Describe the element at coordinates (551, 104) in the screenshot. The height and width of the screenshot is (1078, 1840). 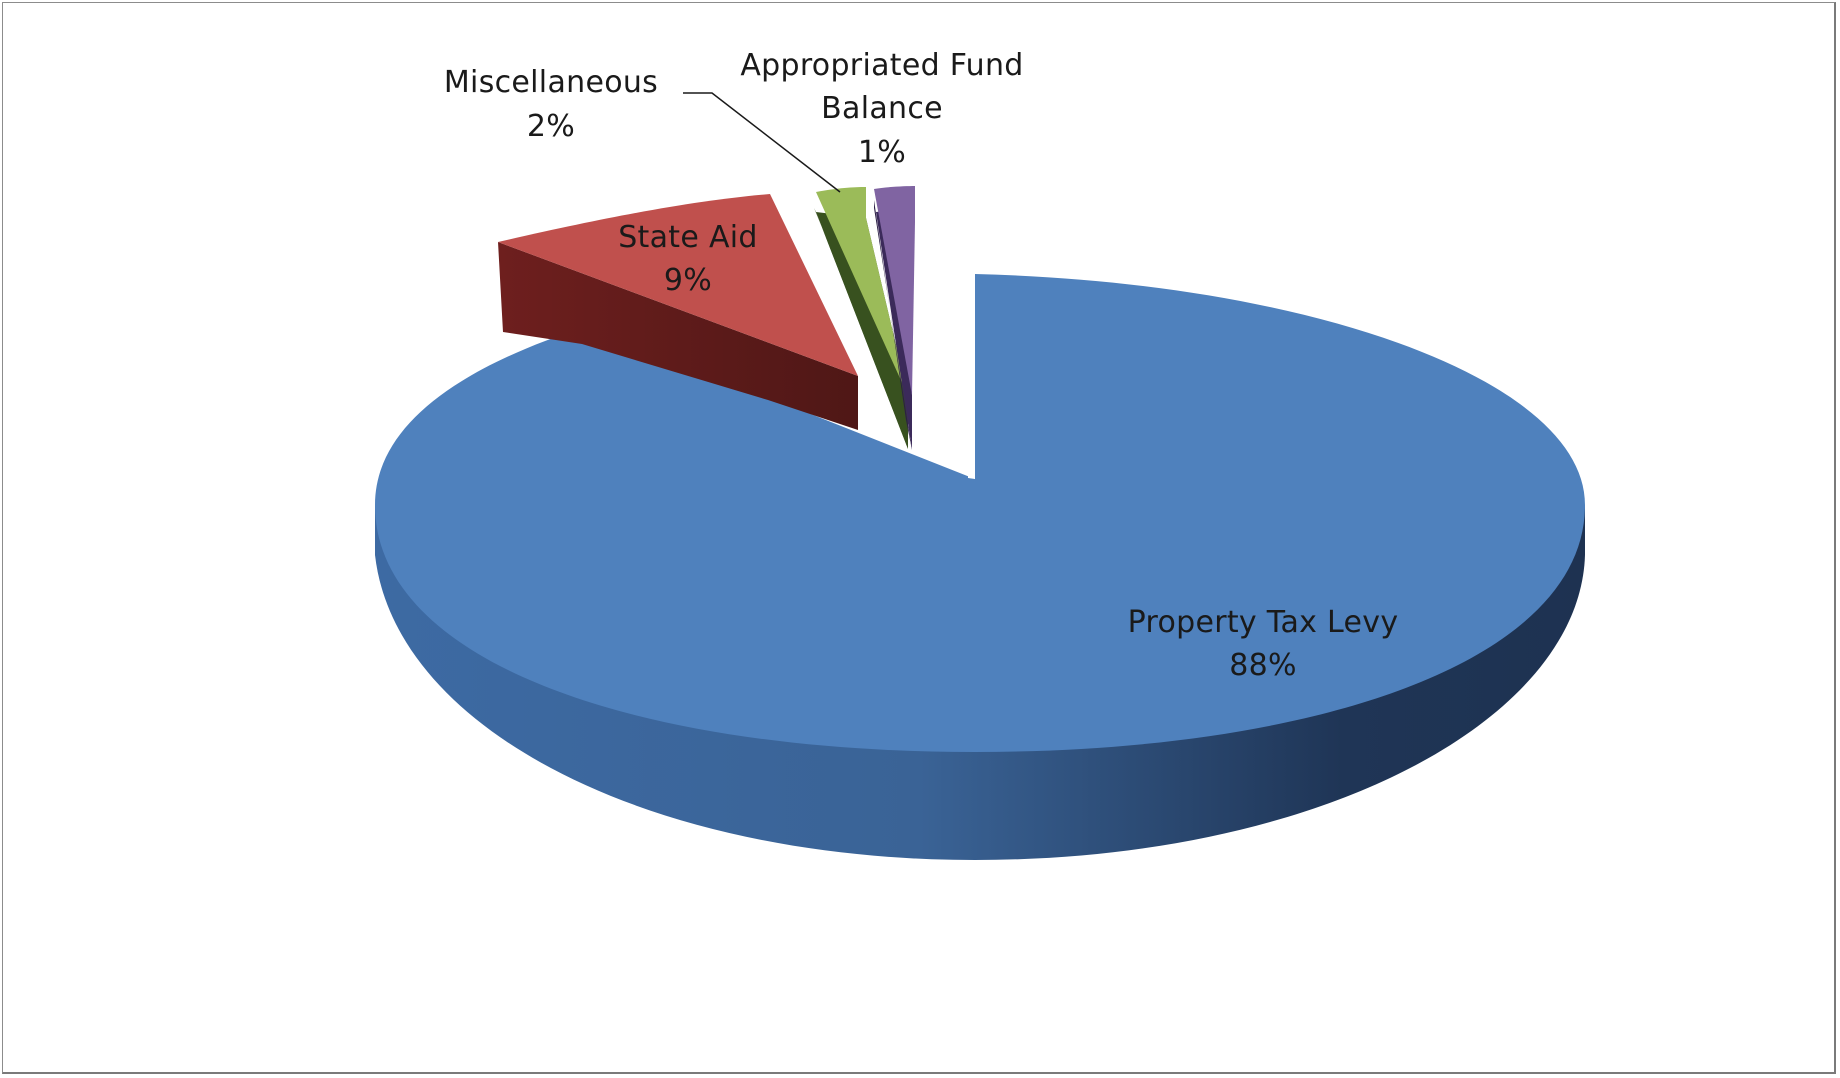
I see `label-miscellaneous: Miscellaneous 2%` at that location.